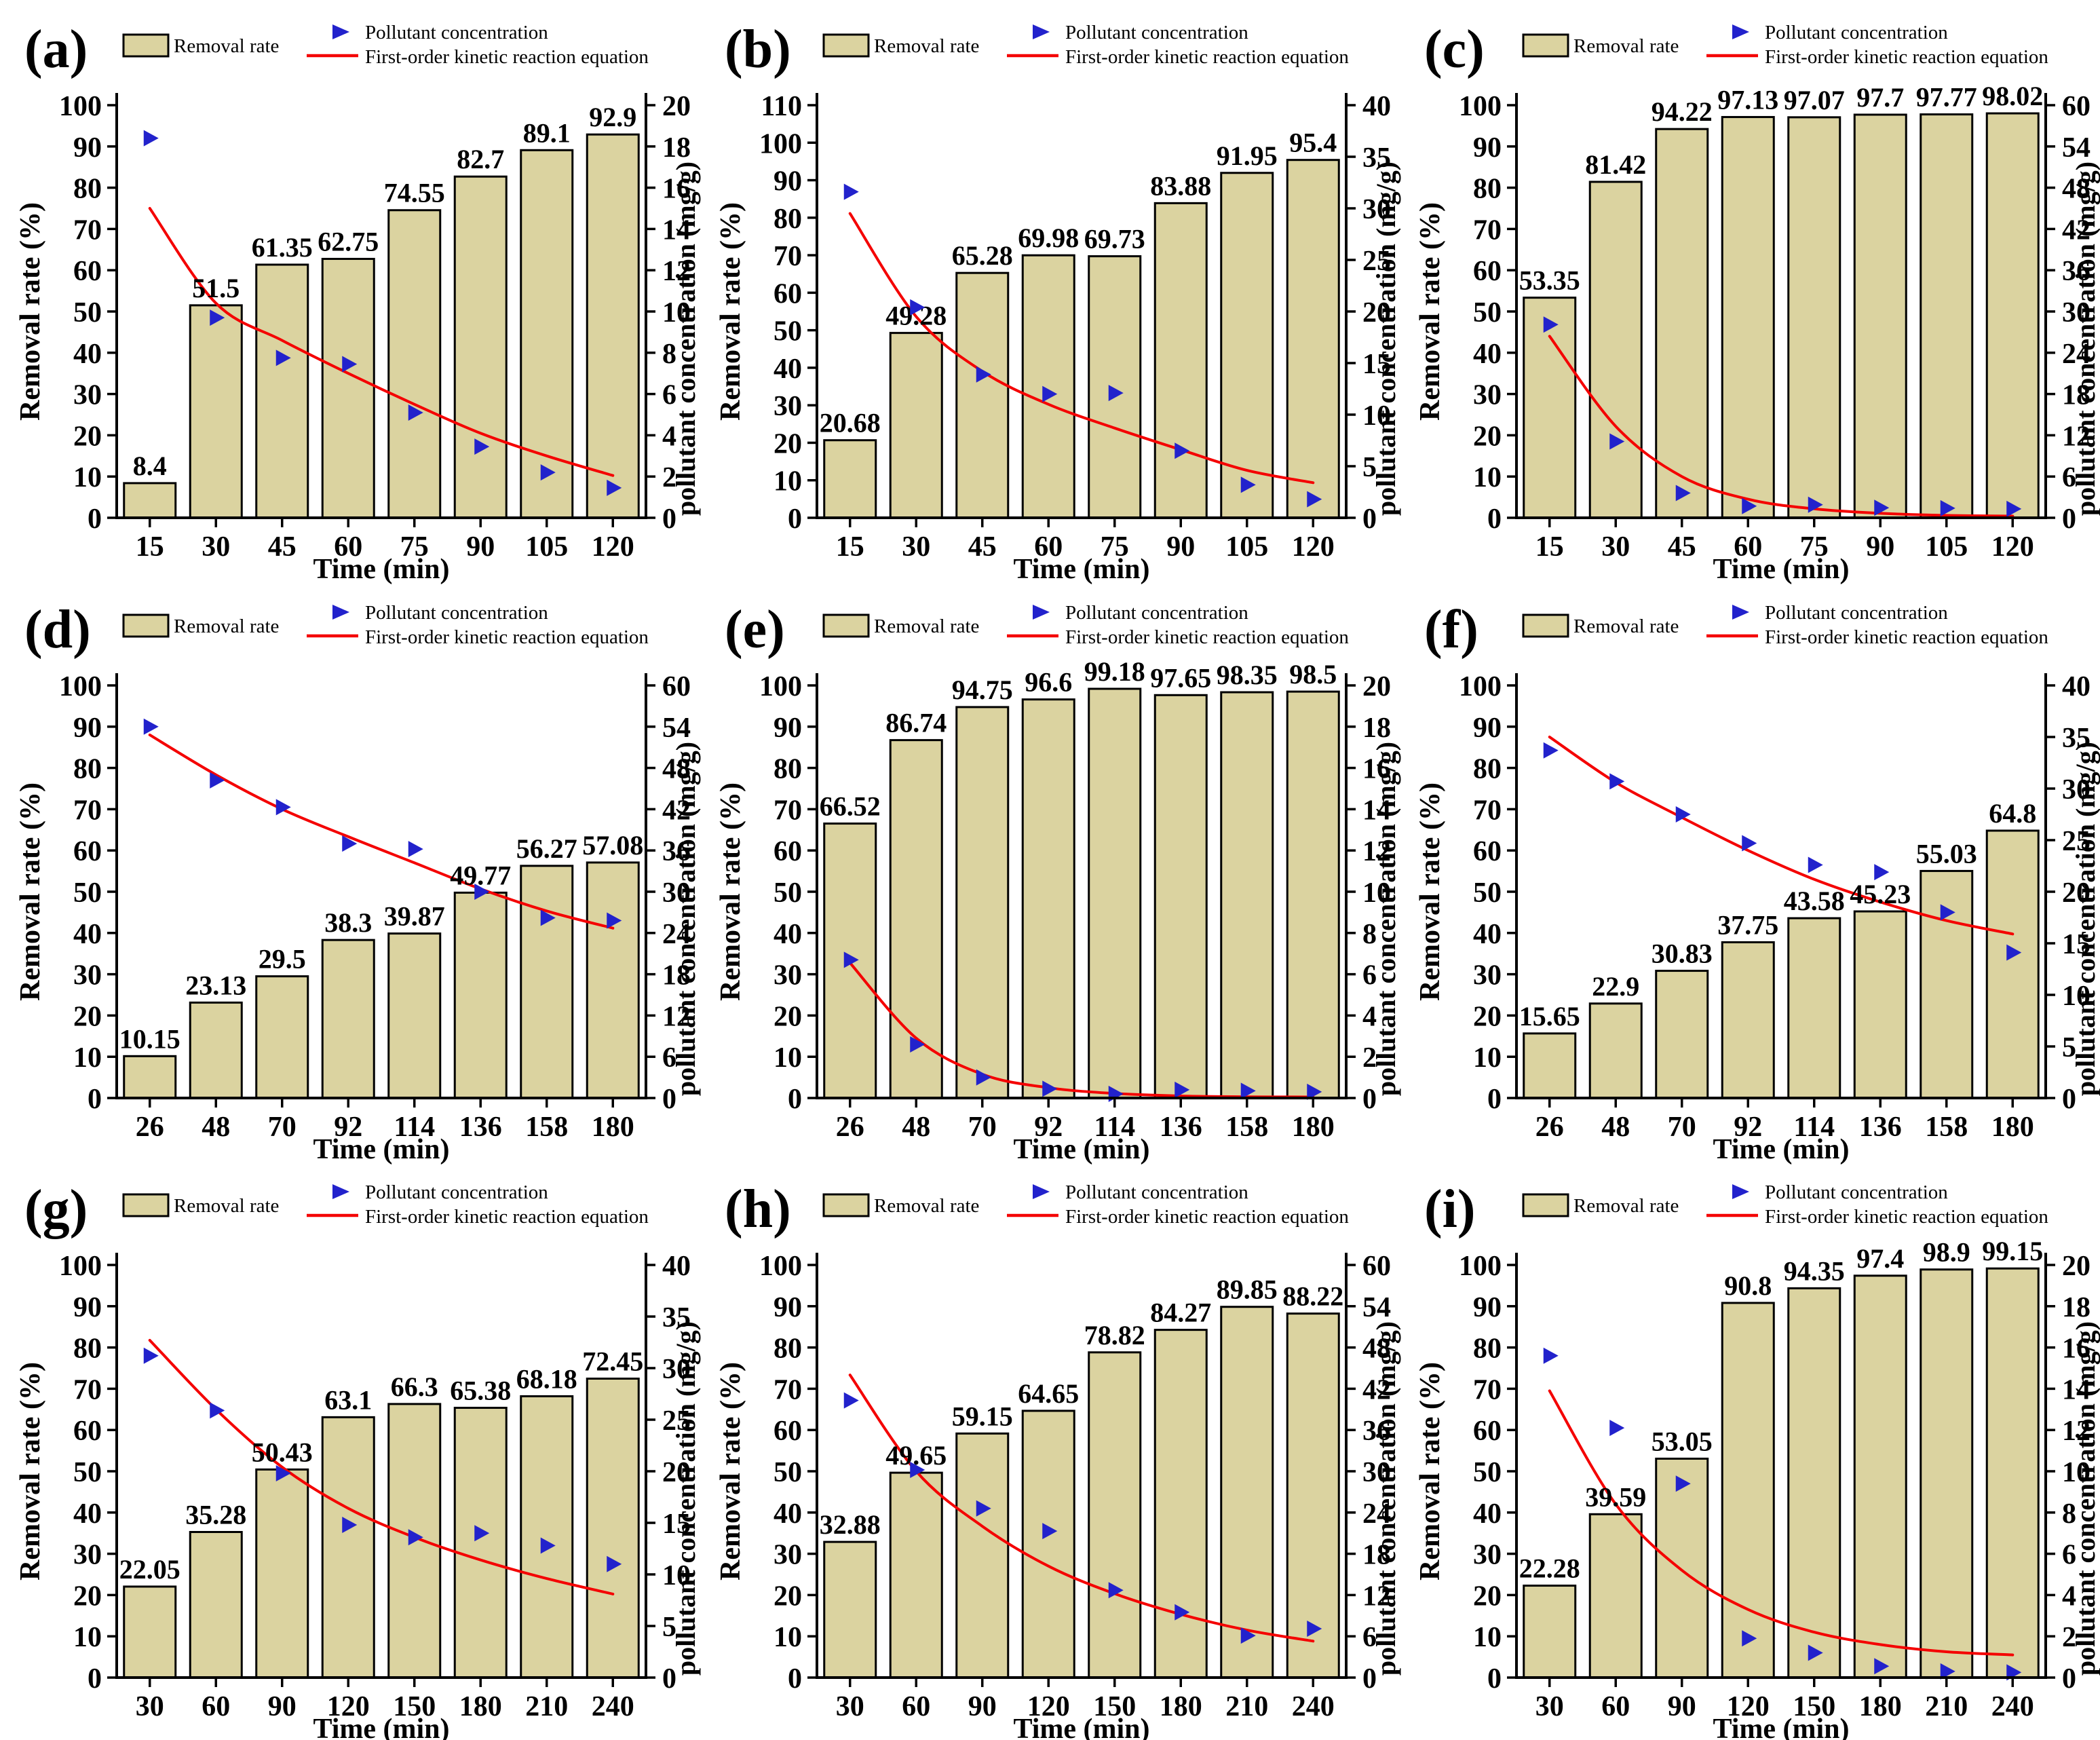 This screenshot has height=1740, width=2100. What do you see at coordinates (1180, 547) in the screenshot?
I see `x-axis-tick-label: 90` at bounding box center [1180, 547].